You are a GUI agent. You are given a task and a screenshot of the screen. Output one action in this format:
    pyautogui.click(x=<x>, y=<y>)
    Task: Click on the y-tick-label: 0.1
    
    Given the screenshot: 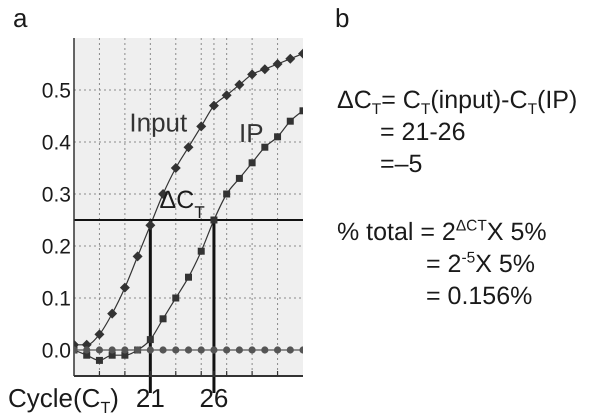 What is the action you would take?
    pyautogui.click(x=56, y=298)
    